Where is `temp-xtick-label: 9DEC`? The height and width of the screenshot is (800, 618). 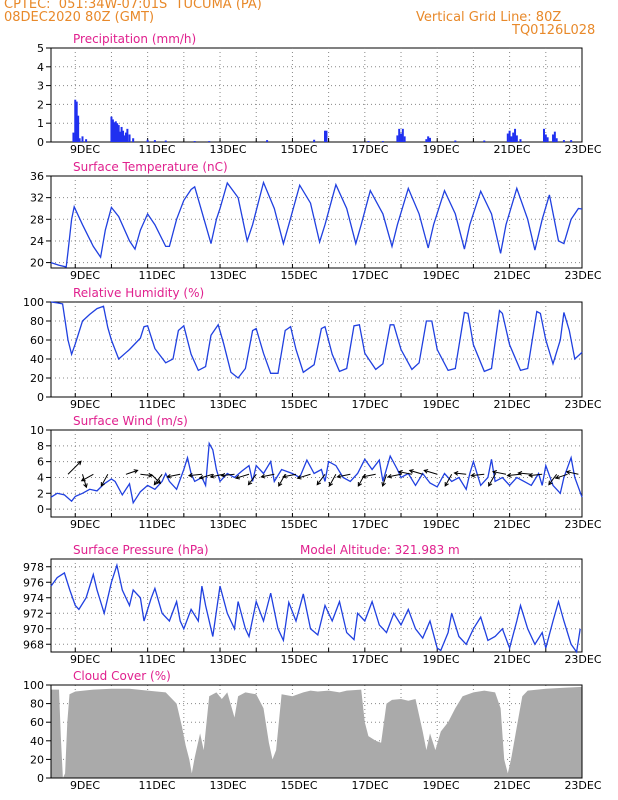 temp-xtick-label: 9DEC is located at coordinates (85, 275).